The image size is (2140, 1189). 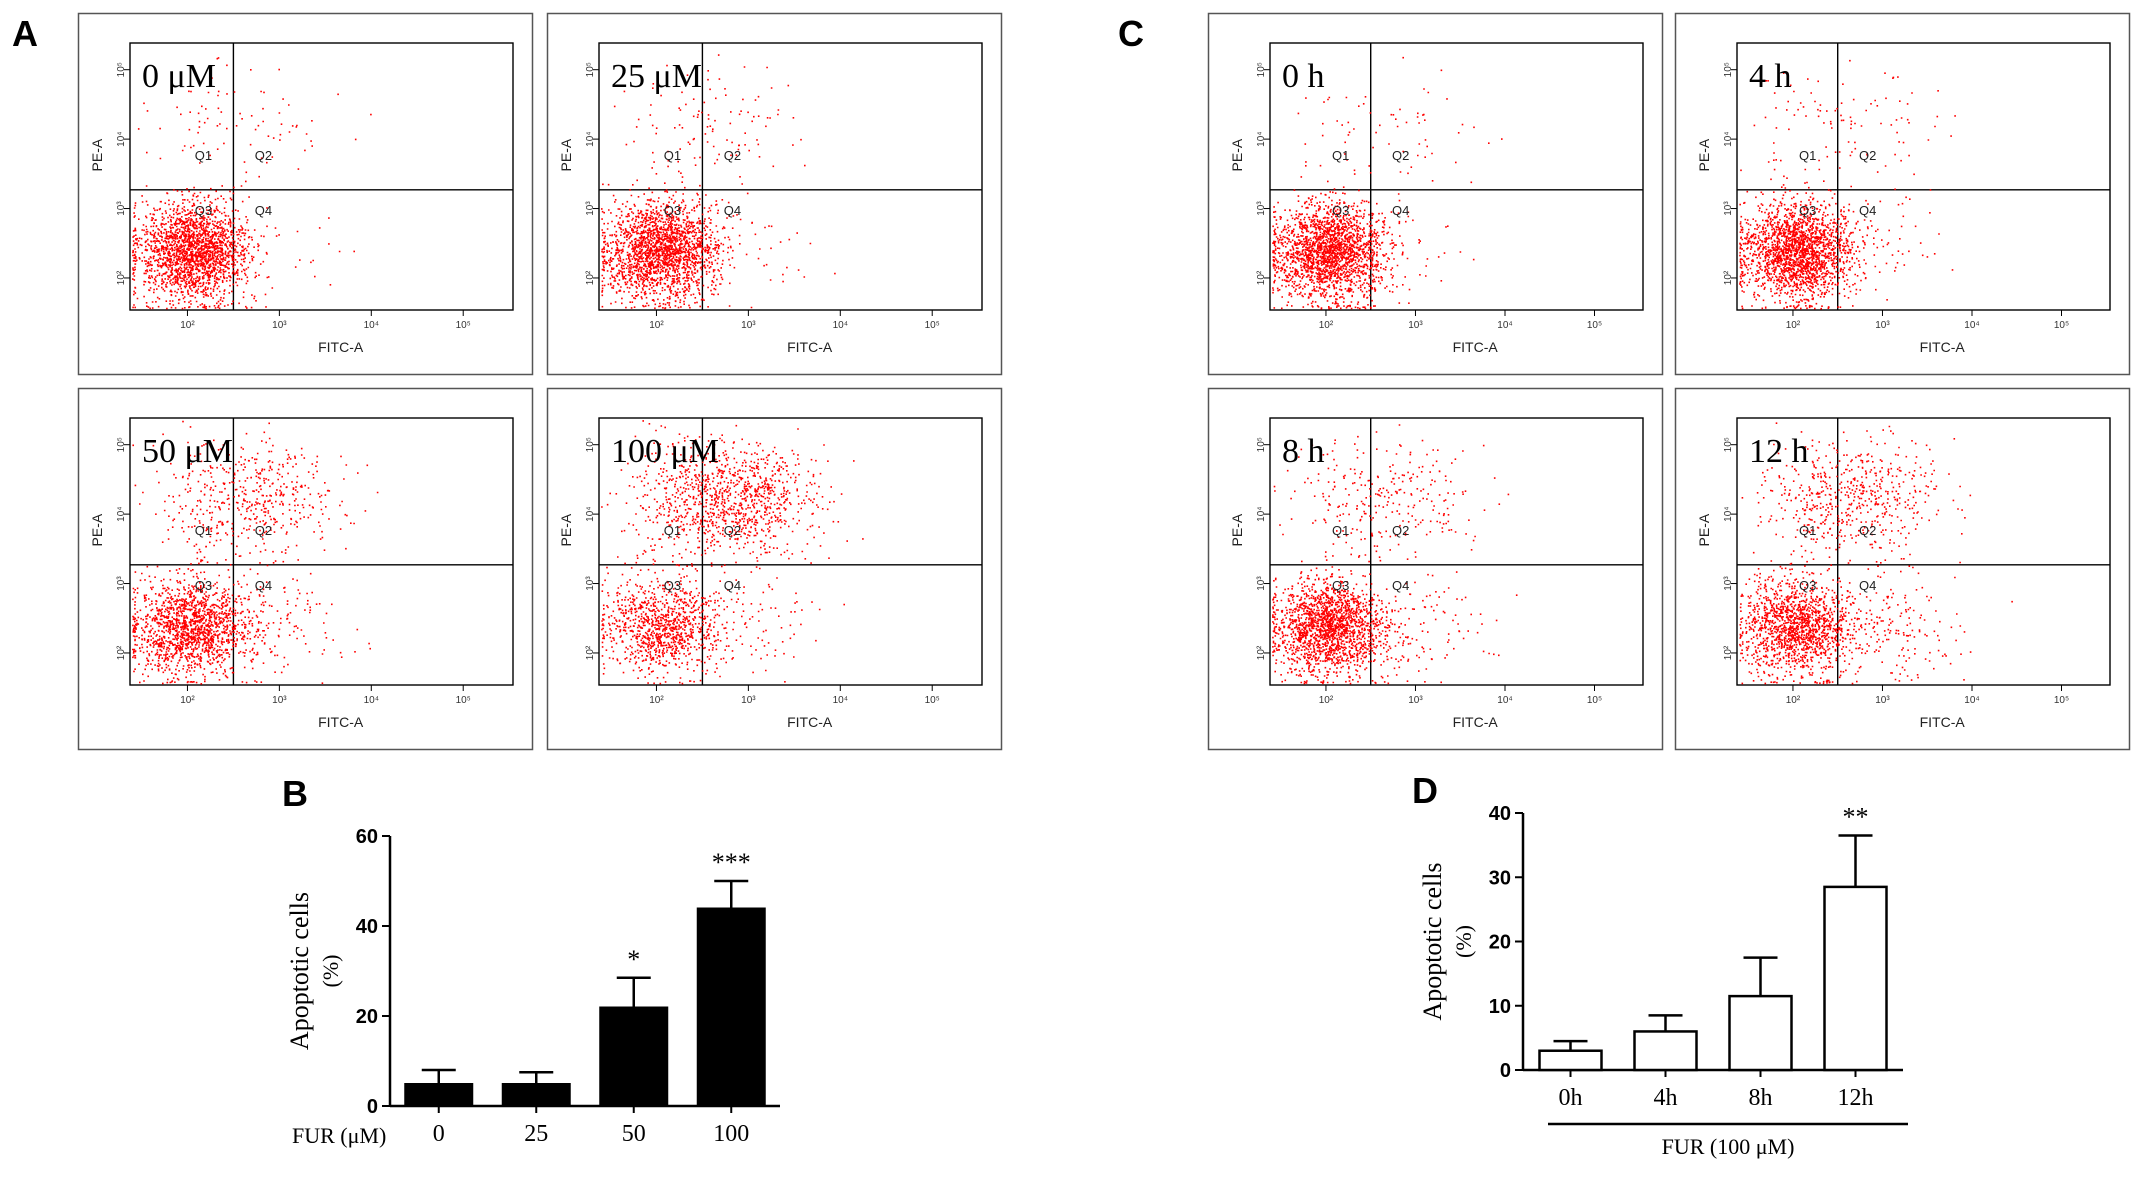 What do you see at coordinates (1500, 1007) in the screenshot?
I see `y-tick-label: 10` at bounding box center [1500, 1007].